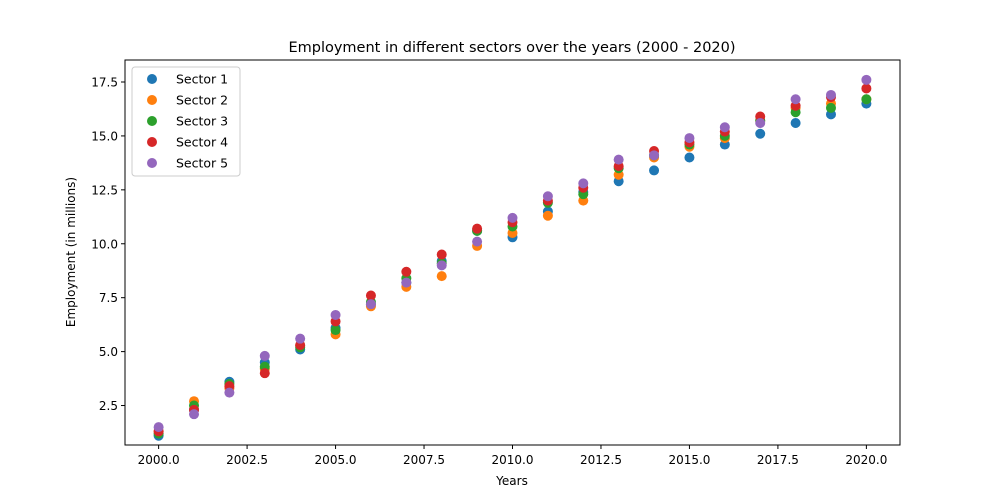 This screenshot has width=1000, height=500. I want to click on legend-label: Sector 2, so click(202, 100).